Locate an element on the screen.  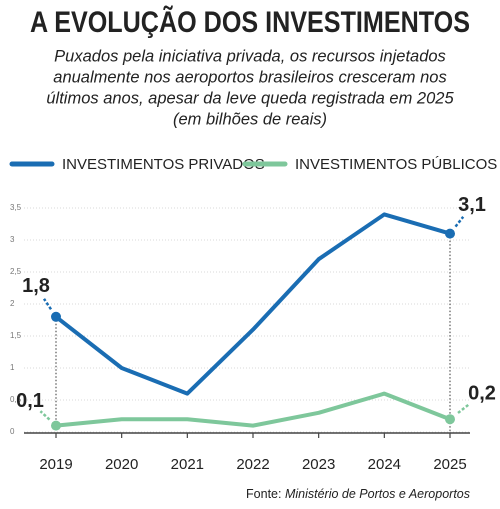
y-tick-label: 1,5 is located at coordinates (16, 335).